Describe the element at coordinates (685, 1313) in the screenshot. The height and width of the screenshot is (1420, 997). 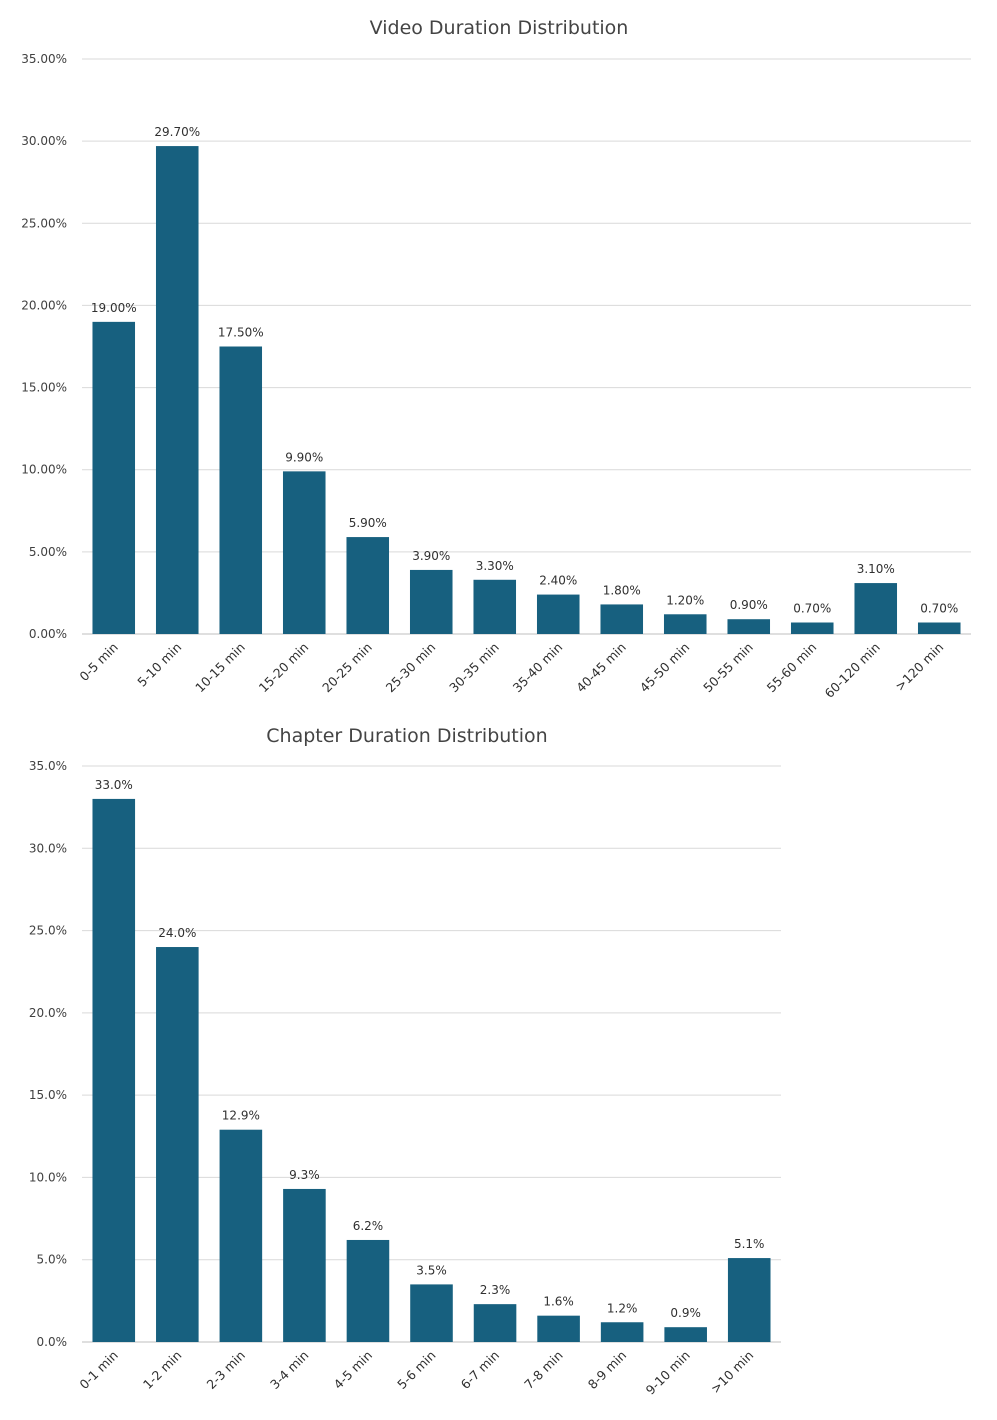
I see `chapter-data-label: 0.9%` at that location.